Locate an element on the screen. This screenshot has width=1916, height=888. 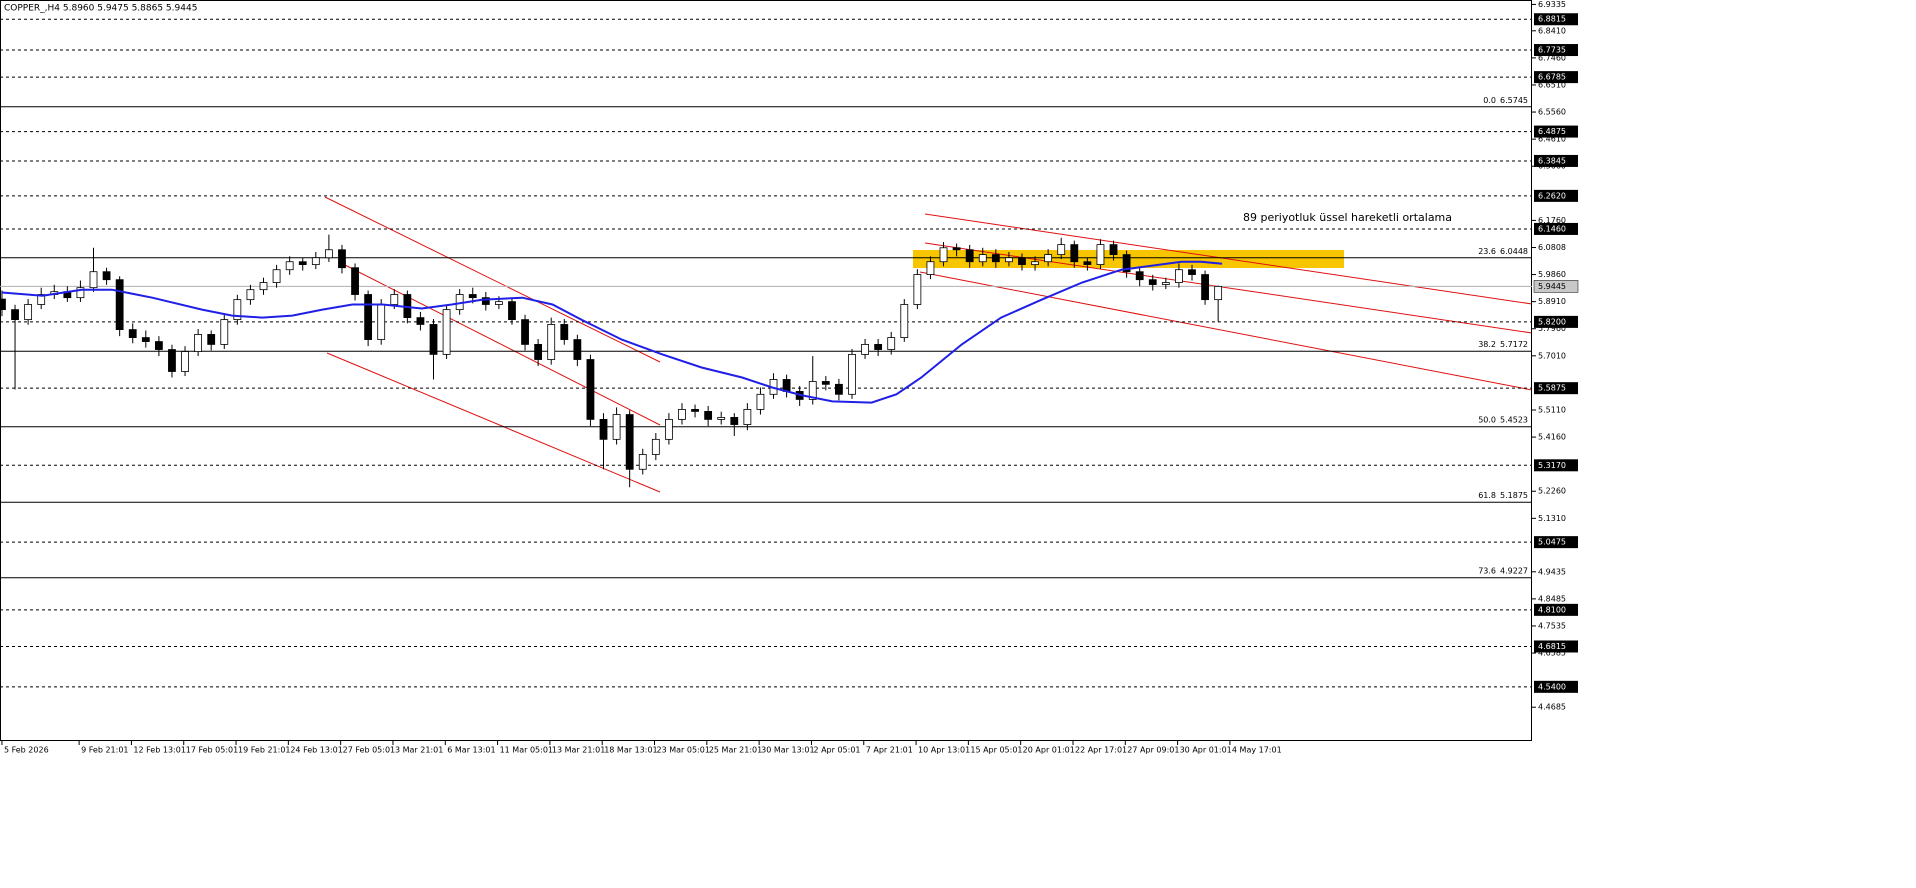
y-tick-label: 5.2260 is located at coordinates (1552, 491).